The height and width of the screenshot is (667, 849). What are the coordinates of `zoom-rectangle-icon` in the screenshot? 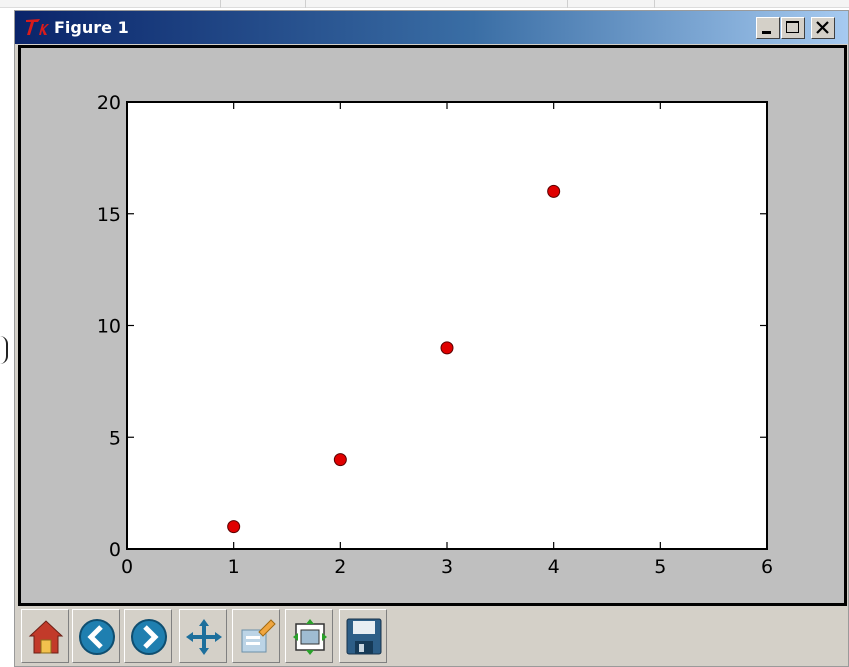 It's located at (258, 636).